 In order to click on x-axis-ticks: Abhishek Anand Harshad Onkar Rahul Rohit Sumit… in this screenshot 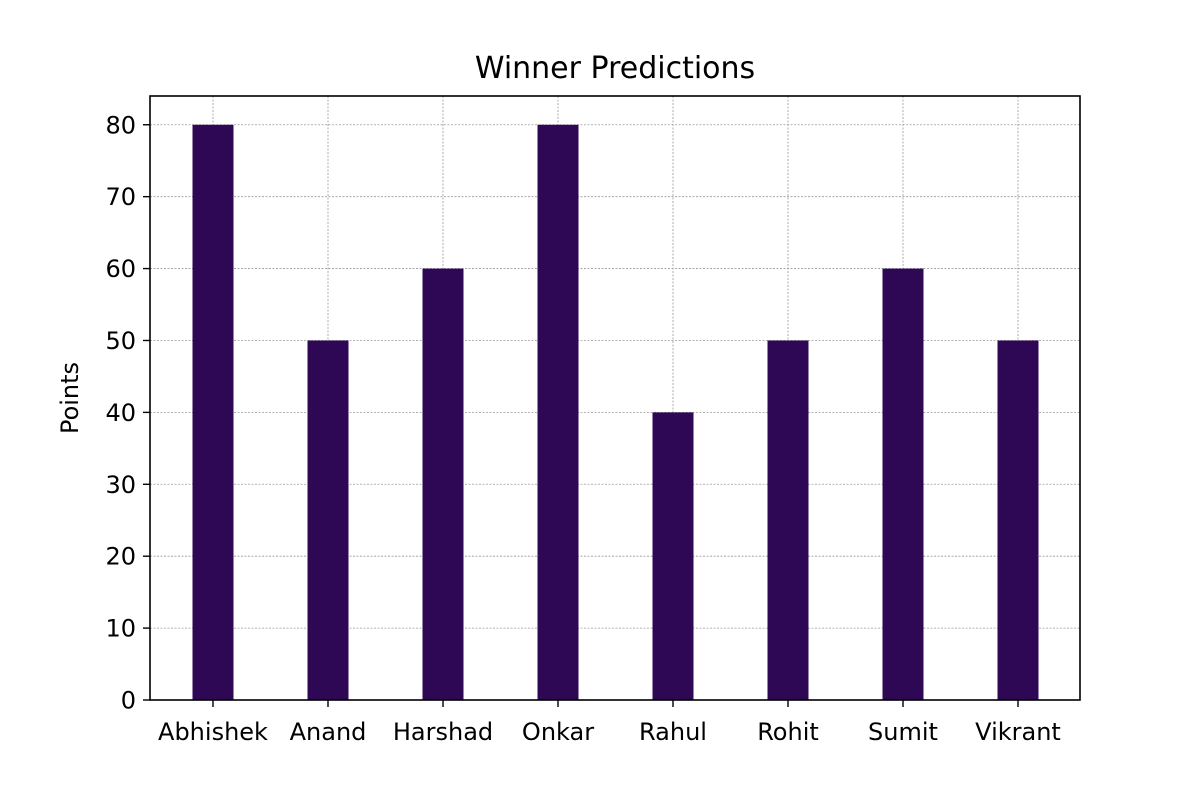, I will do `click(609, 723)`.